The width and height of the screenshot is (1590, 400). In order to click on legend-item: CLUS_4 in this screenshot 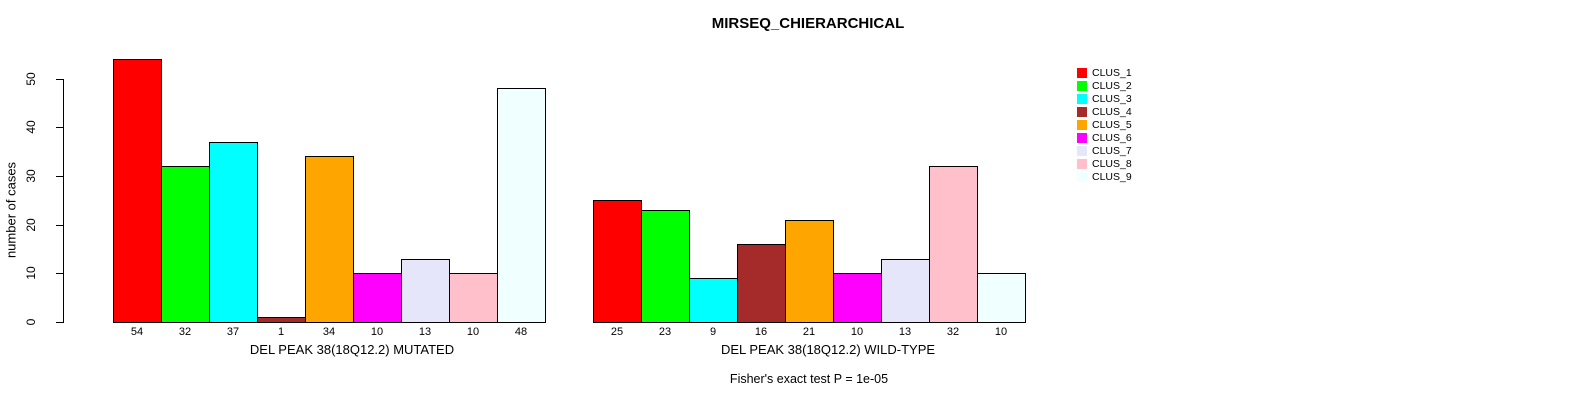, I will do `click(1104, 111)`.